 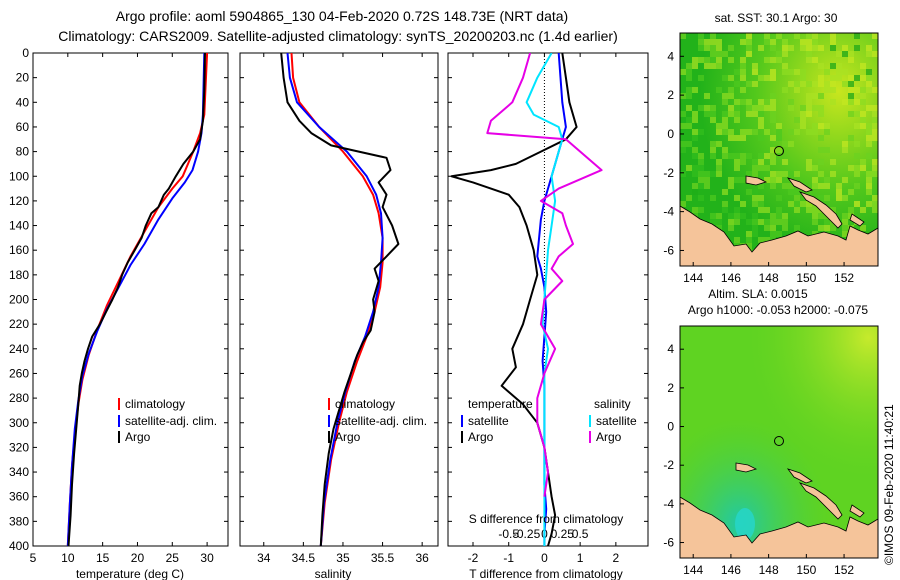 What do you see at coordinates (137, 299) in the screenshot?
I see `temperature-series` at bounding box center [137, 299].